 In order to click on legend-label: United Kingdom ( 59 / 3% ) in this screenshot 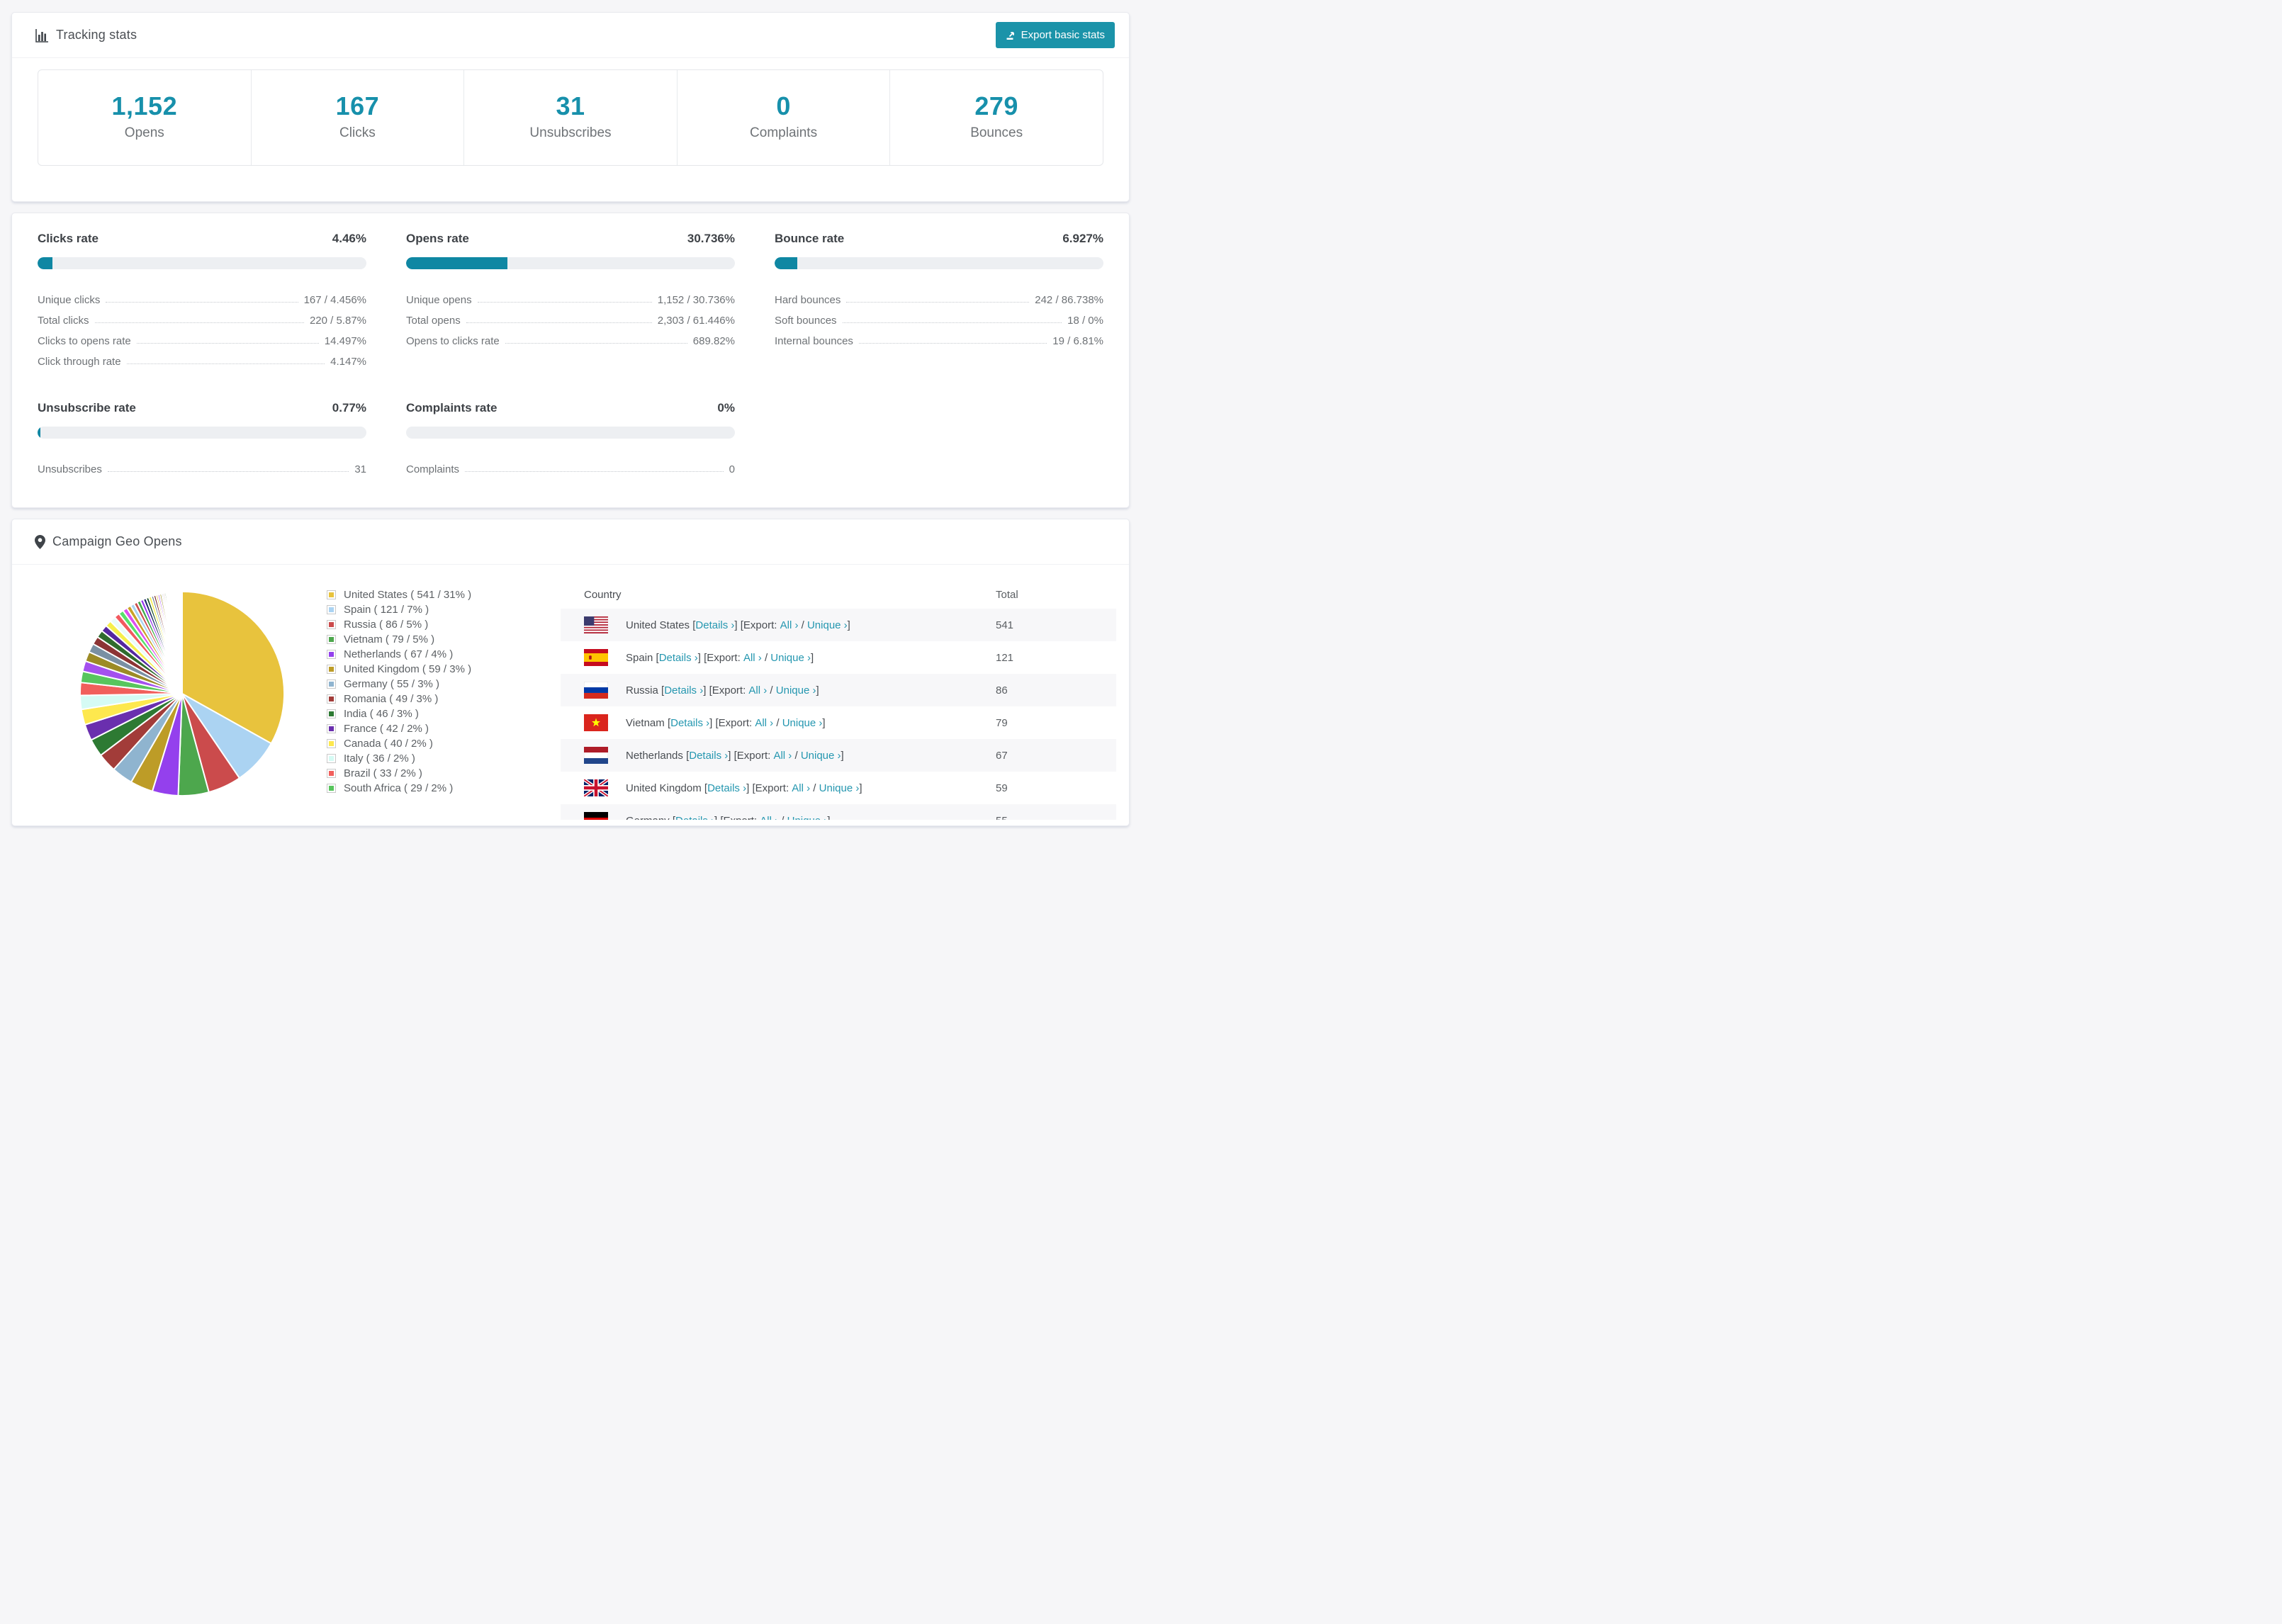, I will do `click(408, 668)`.